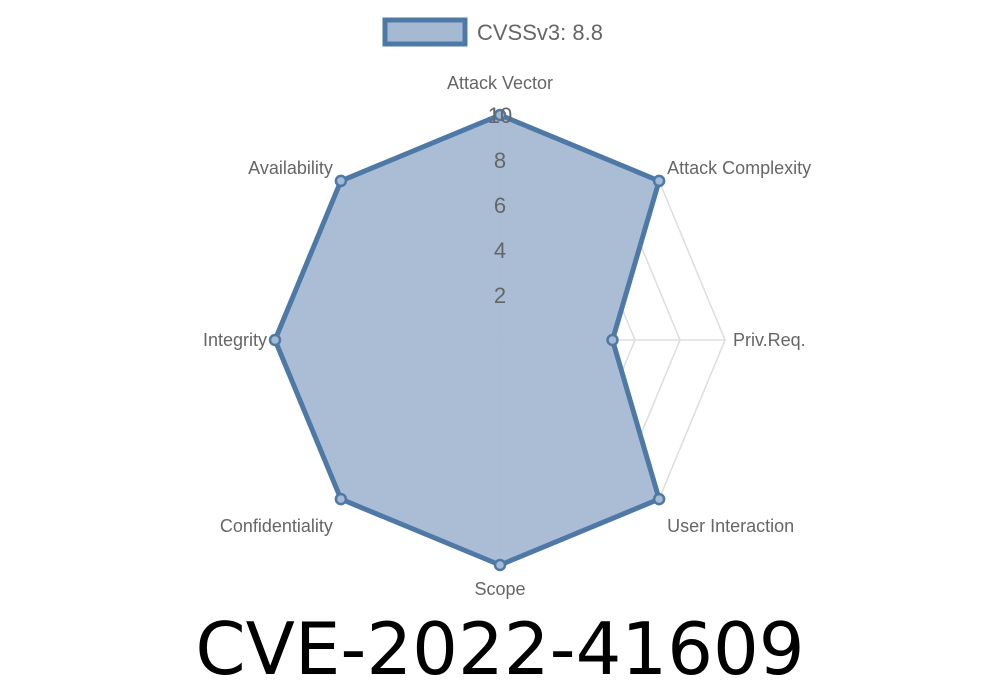 The height and width of the screenshot is (700, 1000). I want to click on tick-label: 6, so click(500, 205).